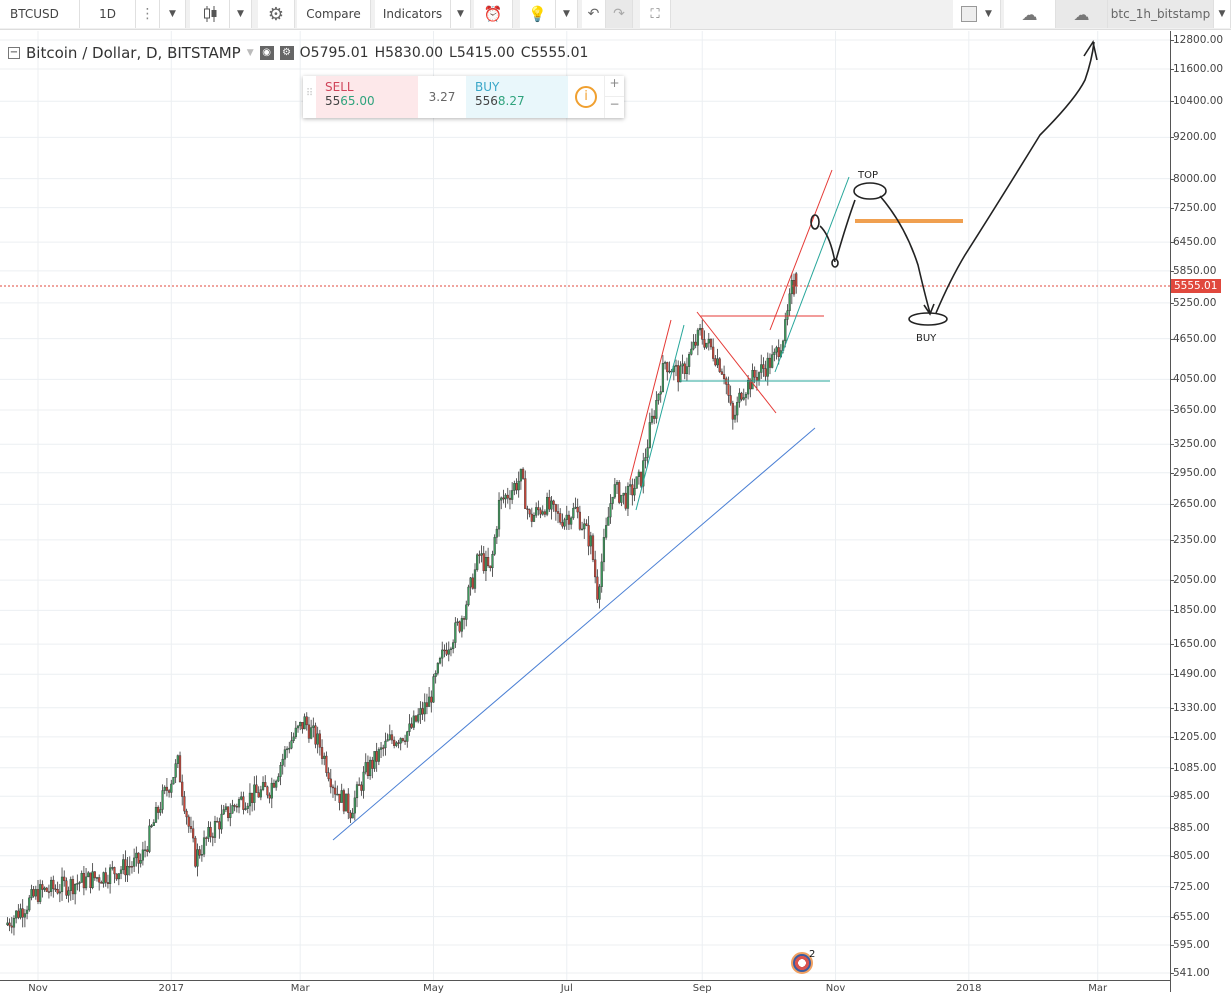 The width and height of the screenshot is (1231, 994). Describe the element at coordinates (461, 14) in the screenshot. I see `indicators-dropdown: ▼` at that location.